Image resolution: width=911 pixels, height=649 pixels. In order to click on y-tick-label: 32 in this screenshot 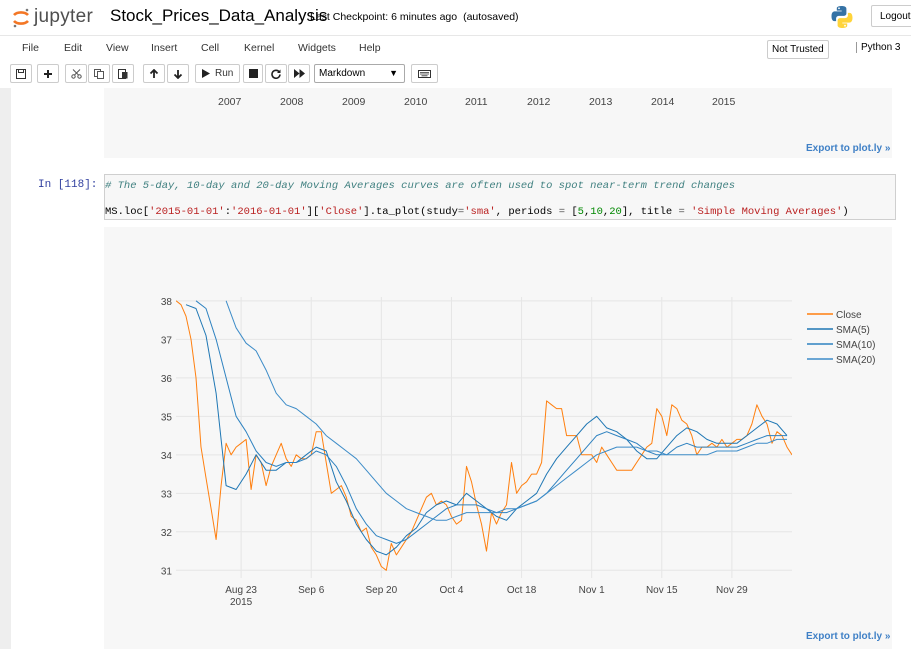, I will do `click(167, 533)`.